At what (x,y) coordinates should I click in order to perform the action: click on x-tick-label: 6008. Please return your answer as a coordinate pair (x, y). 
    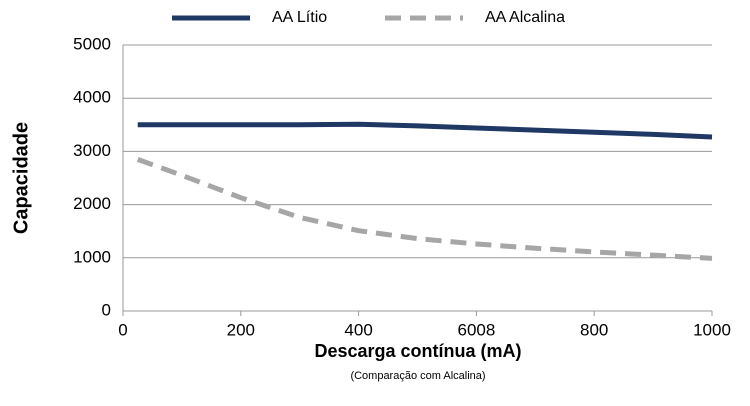
    Looking at the image, I should click on (476, 329).